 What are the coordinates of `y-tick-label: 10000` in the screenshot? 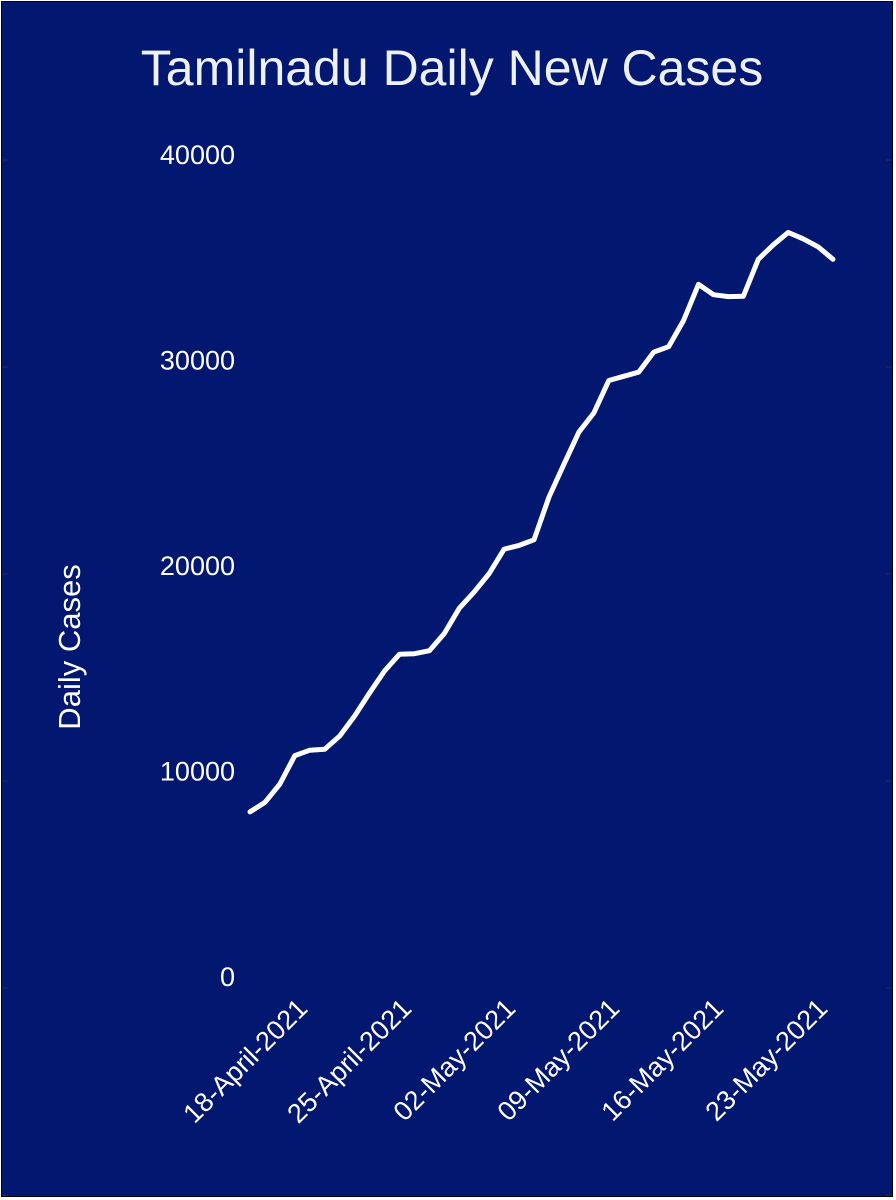 It's located at (197, 772).